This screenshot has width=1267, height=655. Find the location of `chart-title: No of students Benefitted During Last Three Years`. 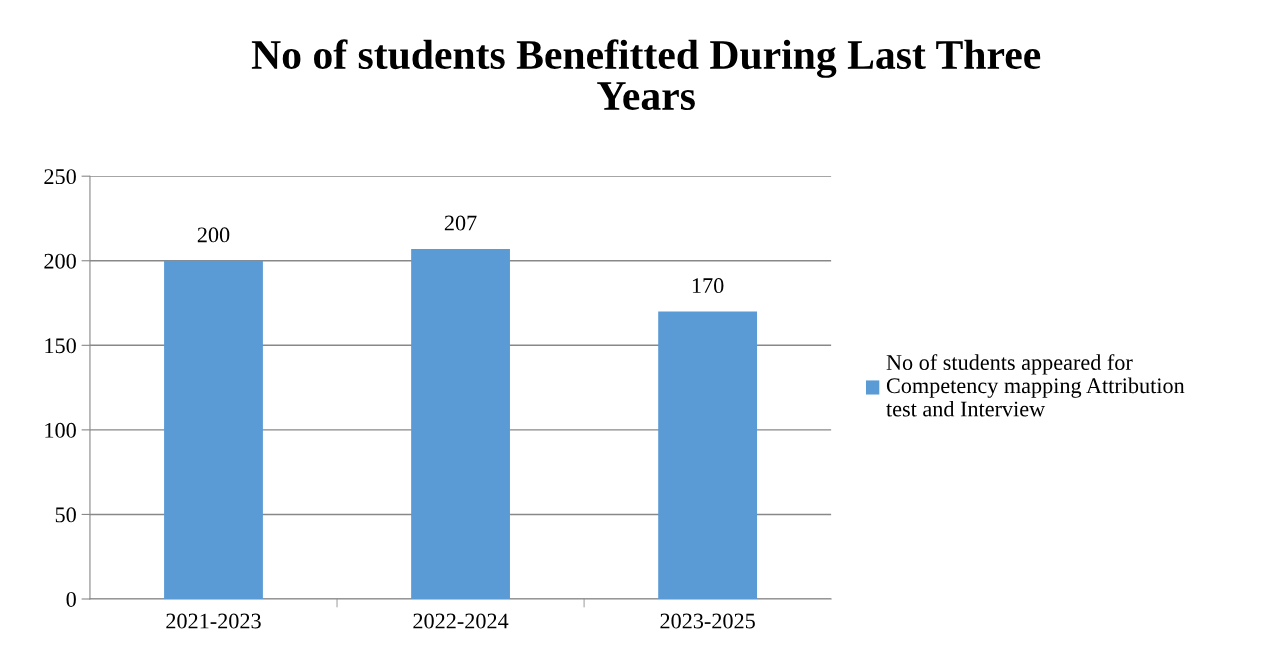

chart-title: No of students Benefitted During Last Three Years is located at coordinates (646, 75).